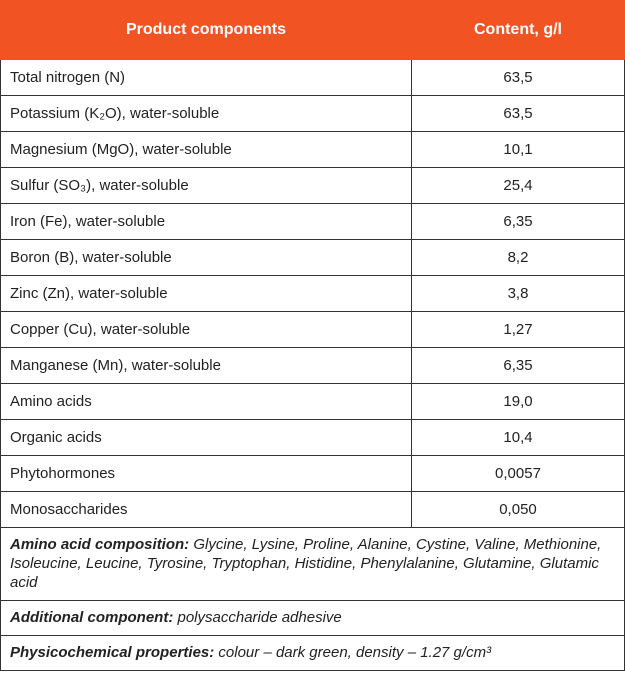  What do you see at coordinates (206, 401) in the screenshot?
I see `component-name: Amino acids` at bounding box center [206, 401].